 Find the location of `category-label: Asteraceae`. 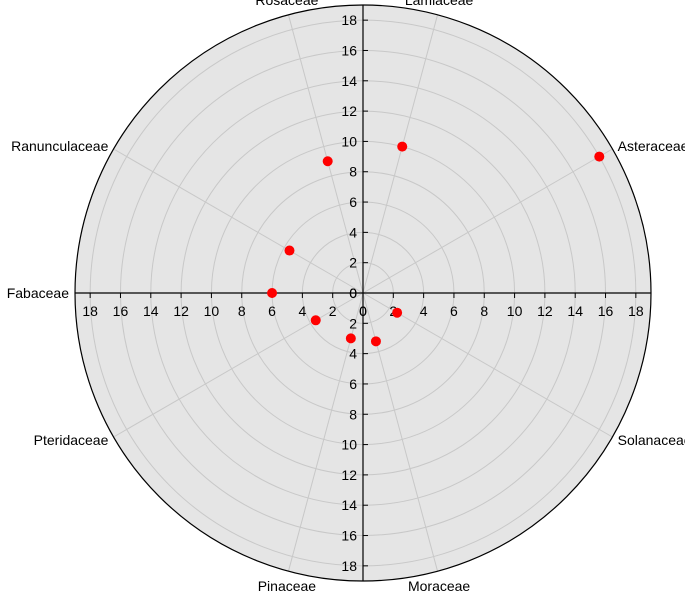

category-label: Asteraceae is located at coordinates (651, 146).